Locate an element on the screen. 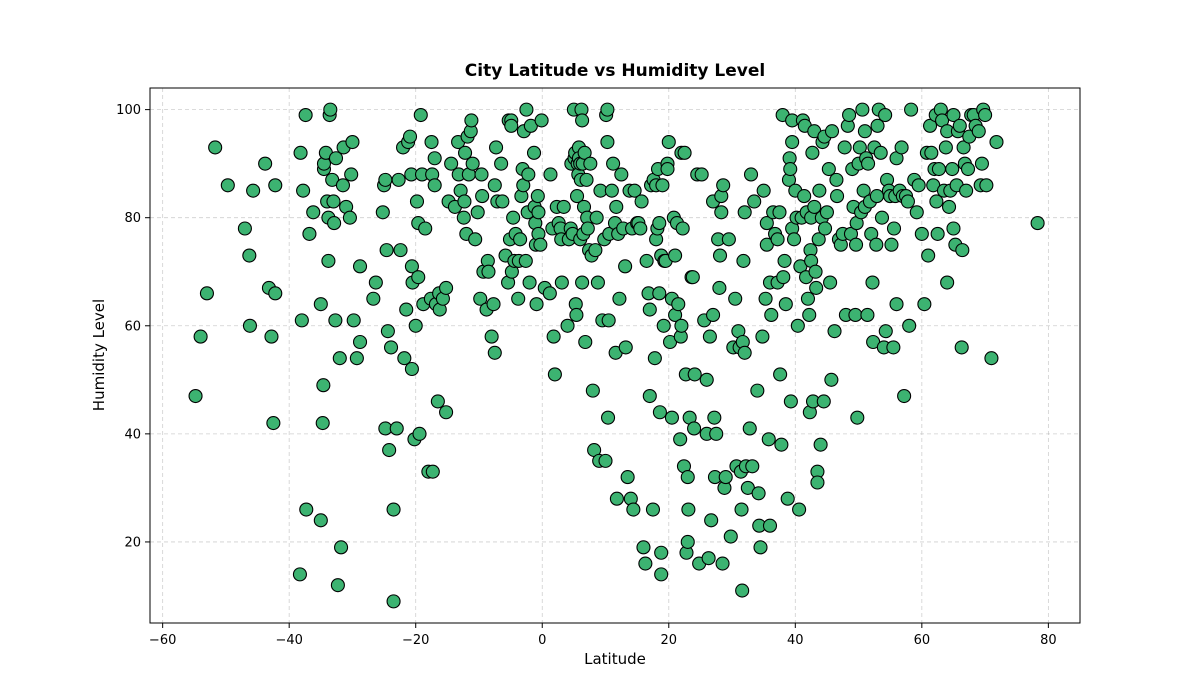 The image size is (1200, 700). y-tick-label: 60 is located at coordinates (132, 326).